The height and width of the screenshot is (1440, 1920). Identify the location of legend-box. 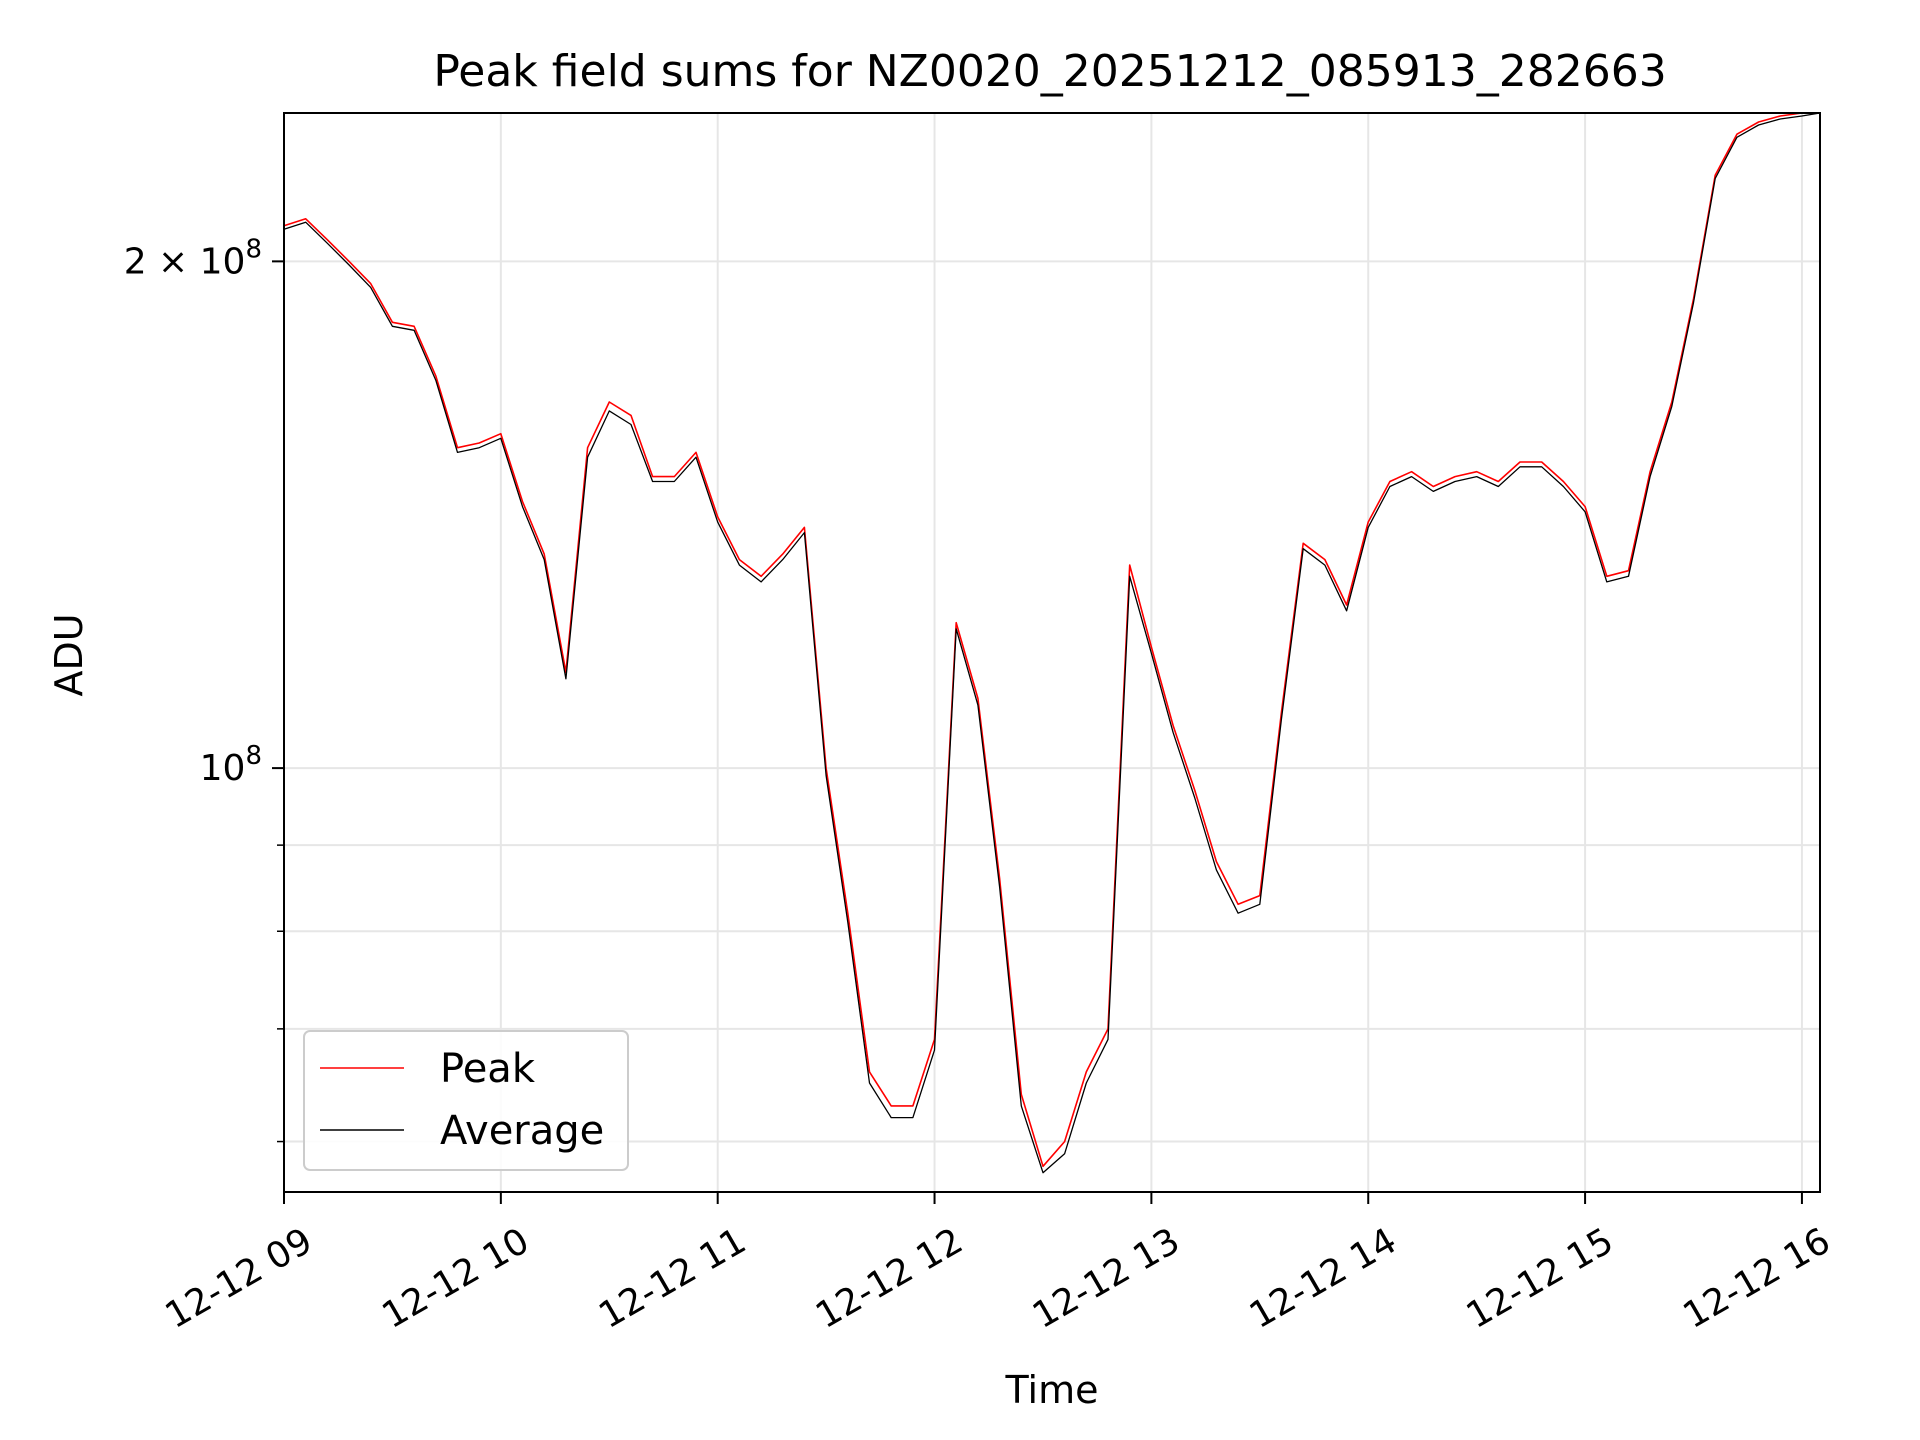
(466, 1100).